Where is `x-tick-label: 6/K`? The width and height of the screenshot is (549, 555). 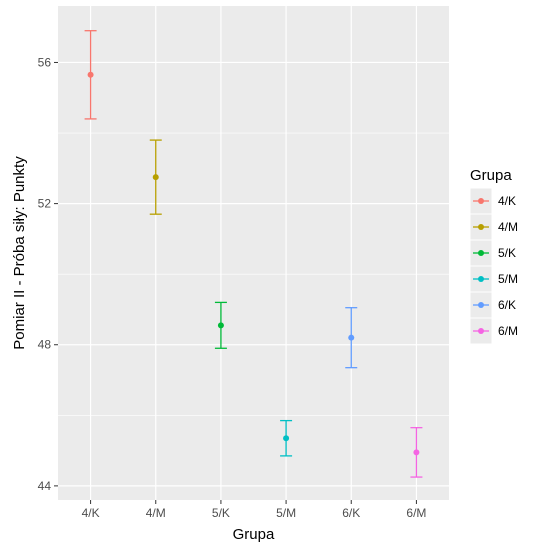
x-tick-label: 6/K is located at coordinates (351, 513).